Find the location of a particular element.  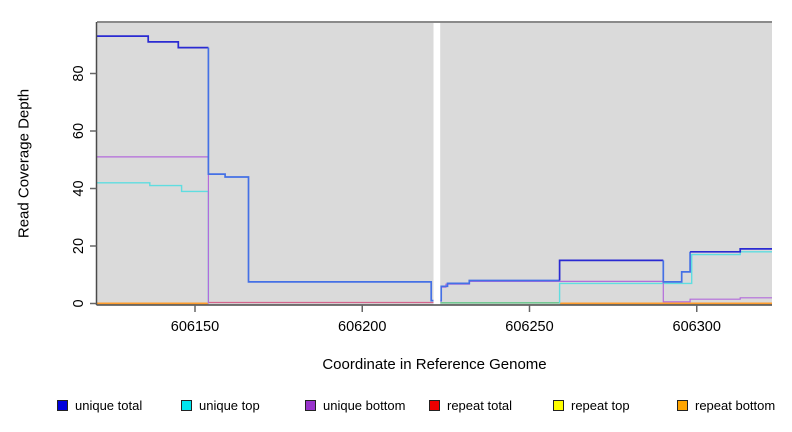

y-axis-label: Read Coverage Depth is located at coordinates (24, 163).